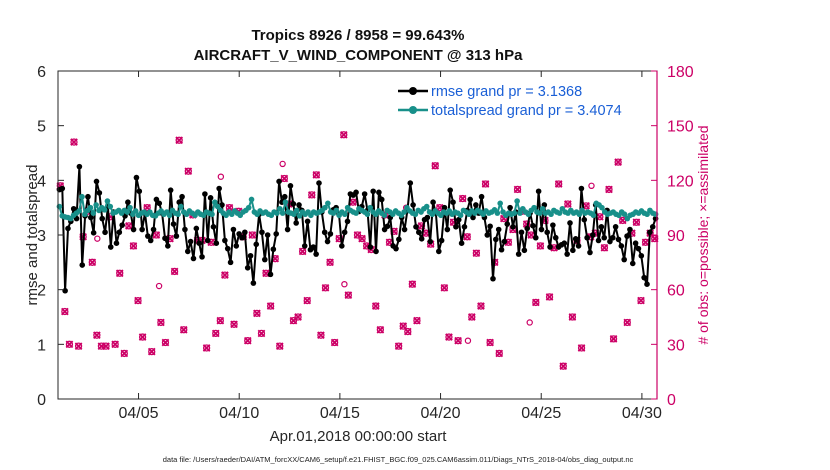 The height and width of the screenshot is (470, 830). Describe the element at coordinates (359, 436) in the screenshot. I see `x-axis-label: Apr.01,2018 00:00:00 start` at that location.